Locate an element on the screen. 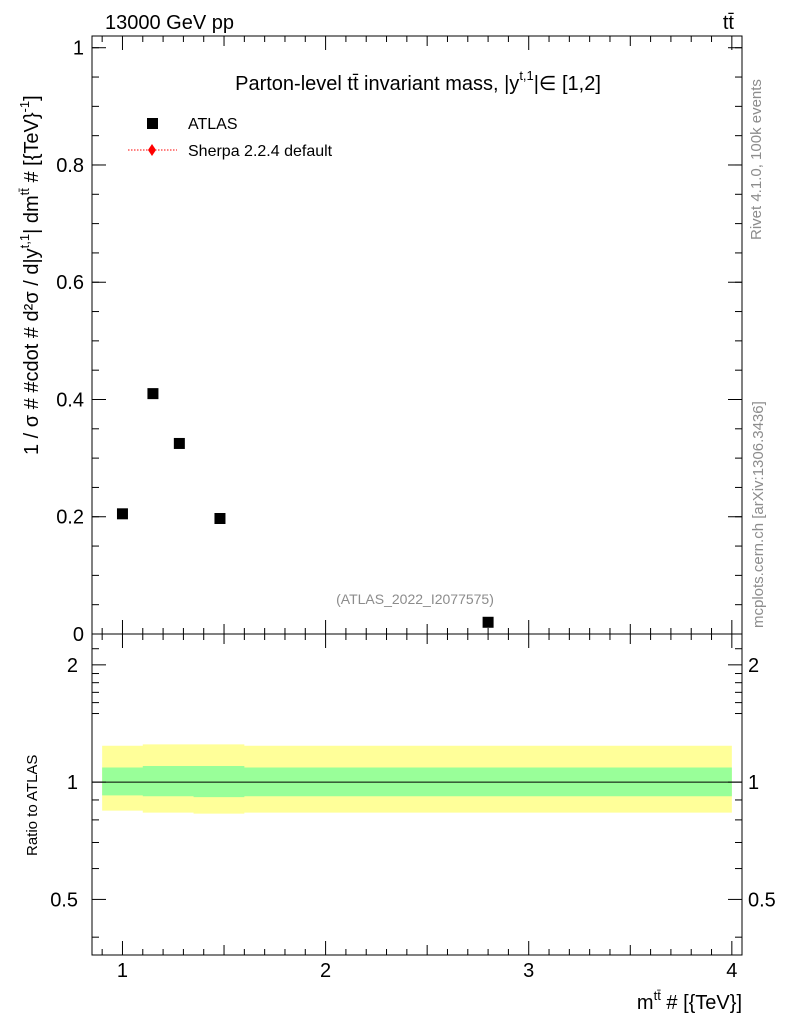  legend-atlas-label: ATLAS is located at coordinates (213, 124).